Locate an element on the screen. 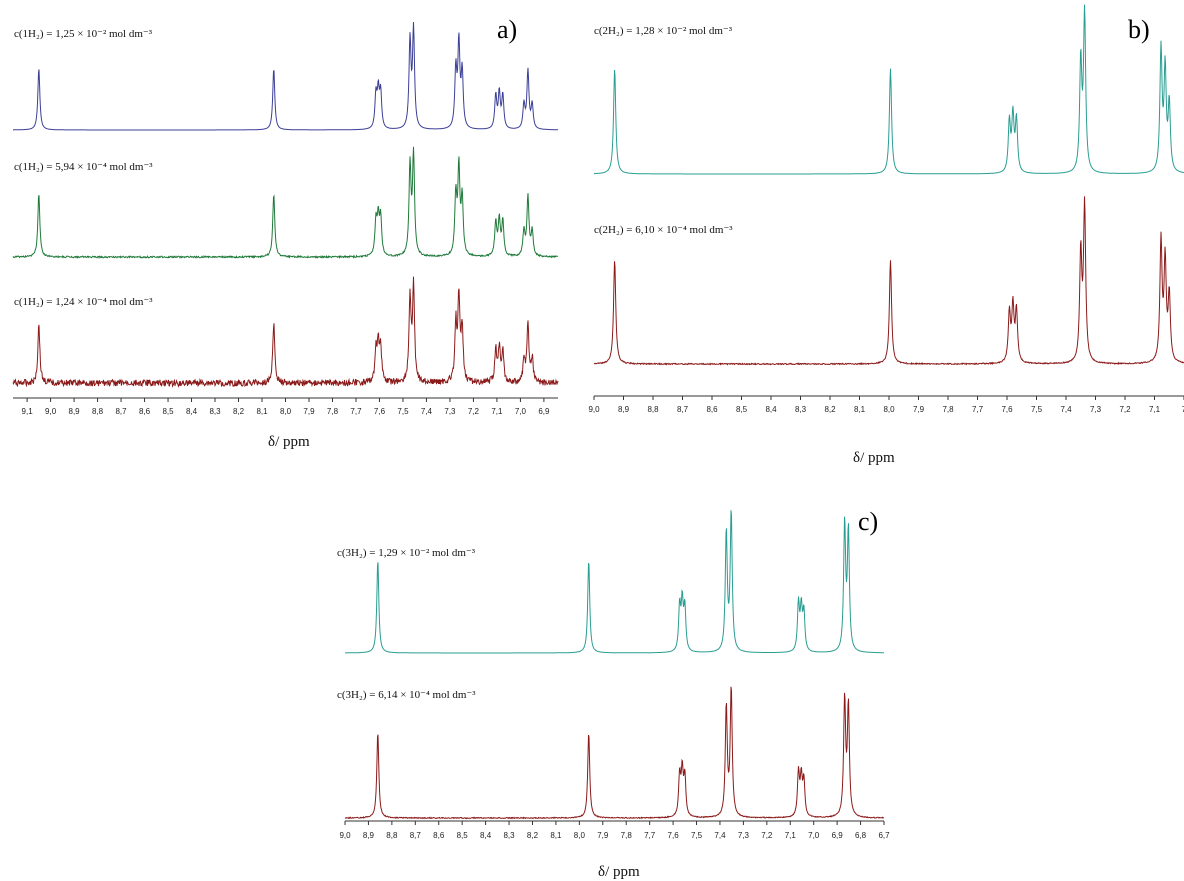  panel-a-spectrum-3-label: c(1H₂) = 1,24 × 10⁻⁴ mol dm⁻³ is located at coordinates (83, 302).